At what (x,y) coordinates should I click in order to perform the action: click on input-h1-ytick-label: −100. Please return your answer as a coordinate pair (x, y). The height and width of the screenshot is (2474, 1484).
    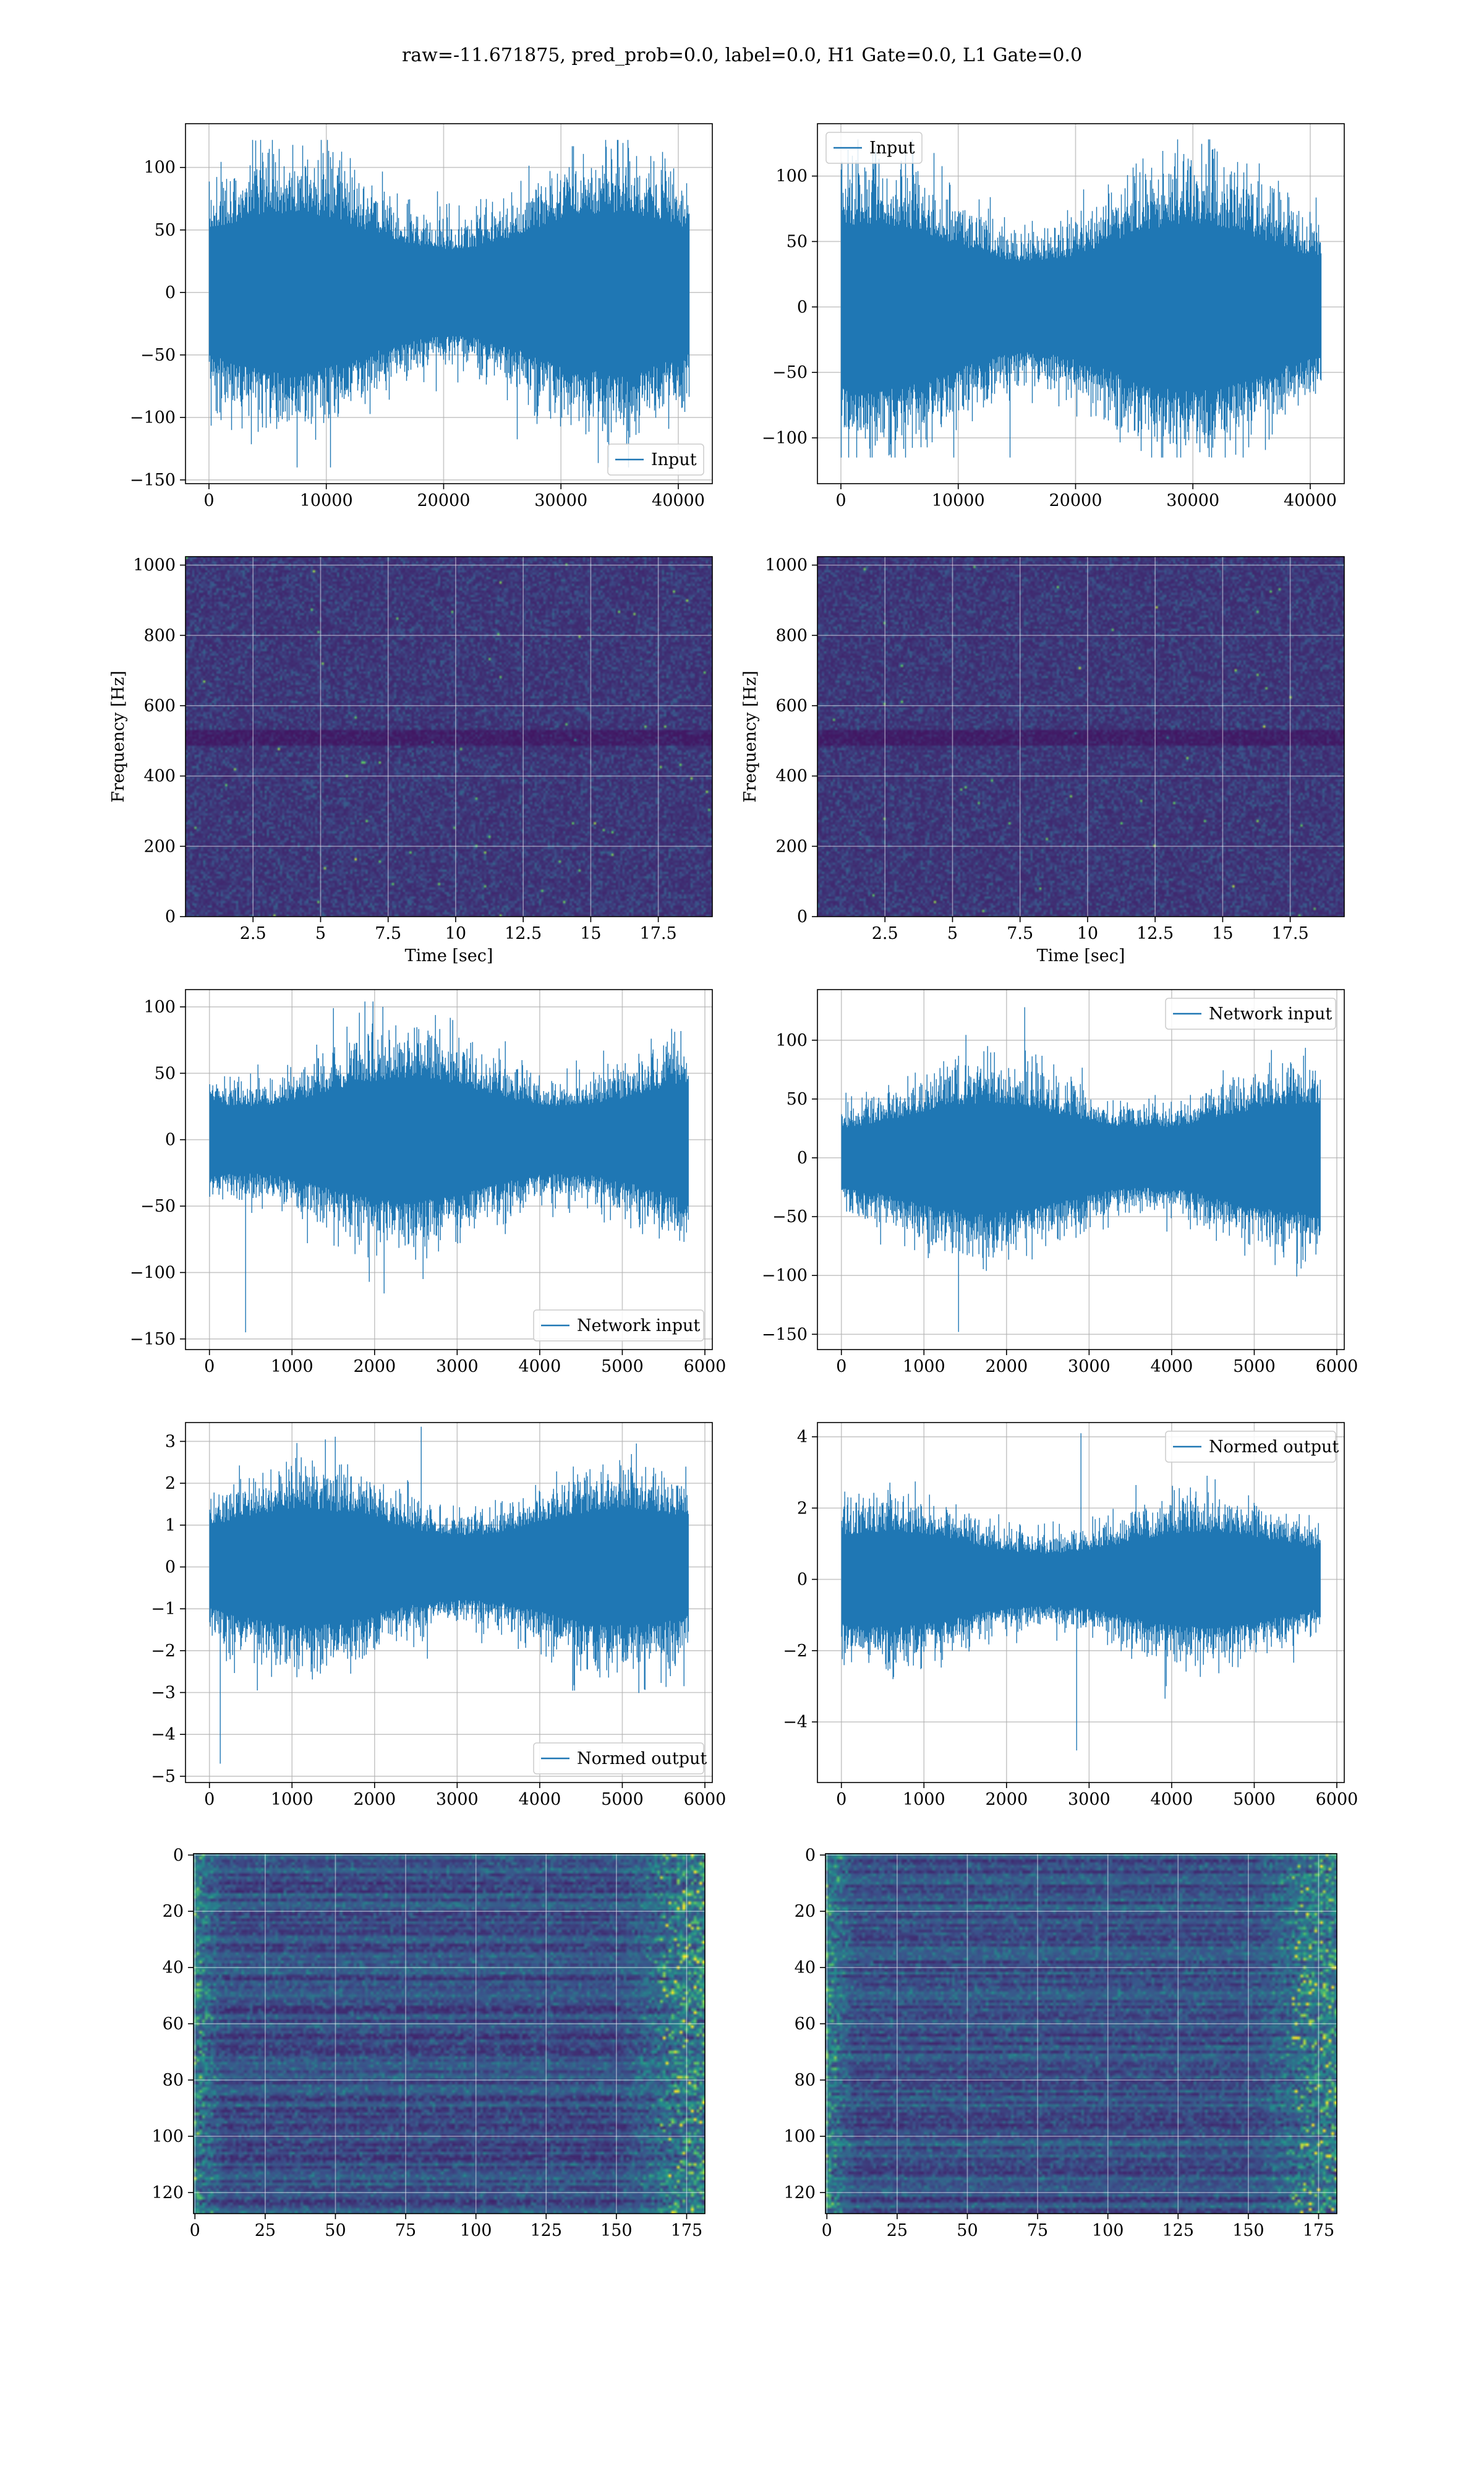
    Looking at the image, I should click on (153, 418).